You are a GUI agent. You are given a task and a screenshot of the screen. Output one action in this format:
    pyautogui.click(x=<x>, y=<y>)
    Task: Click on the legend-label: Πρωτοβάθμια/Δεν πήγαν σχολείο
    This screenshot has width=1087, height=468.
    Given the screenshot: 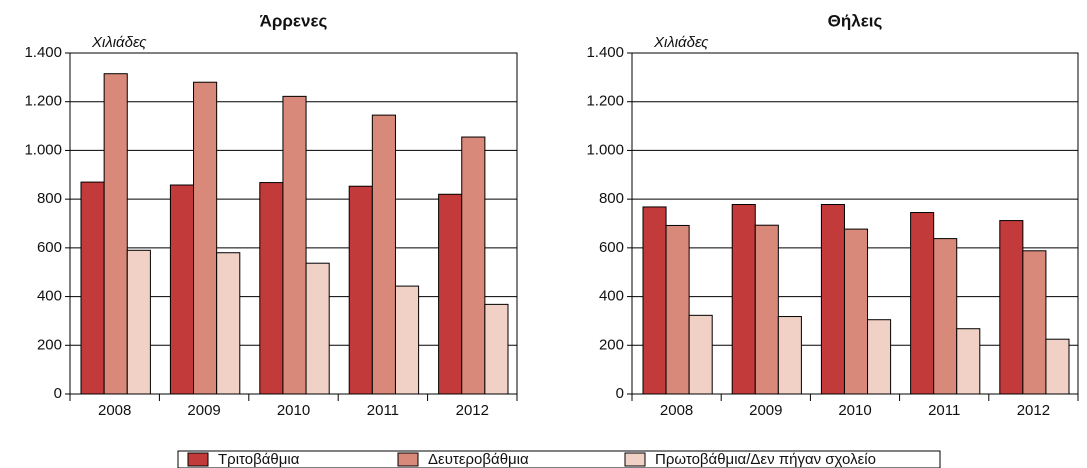 What is the action you would take?
    pyautogui.click(x=765, y=459)
    